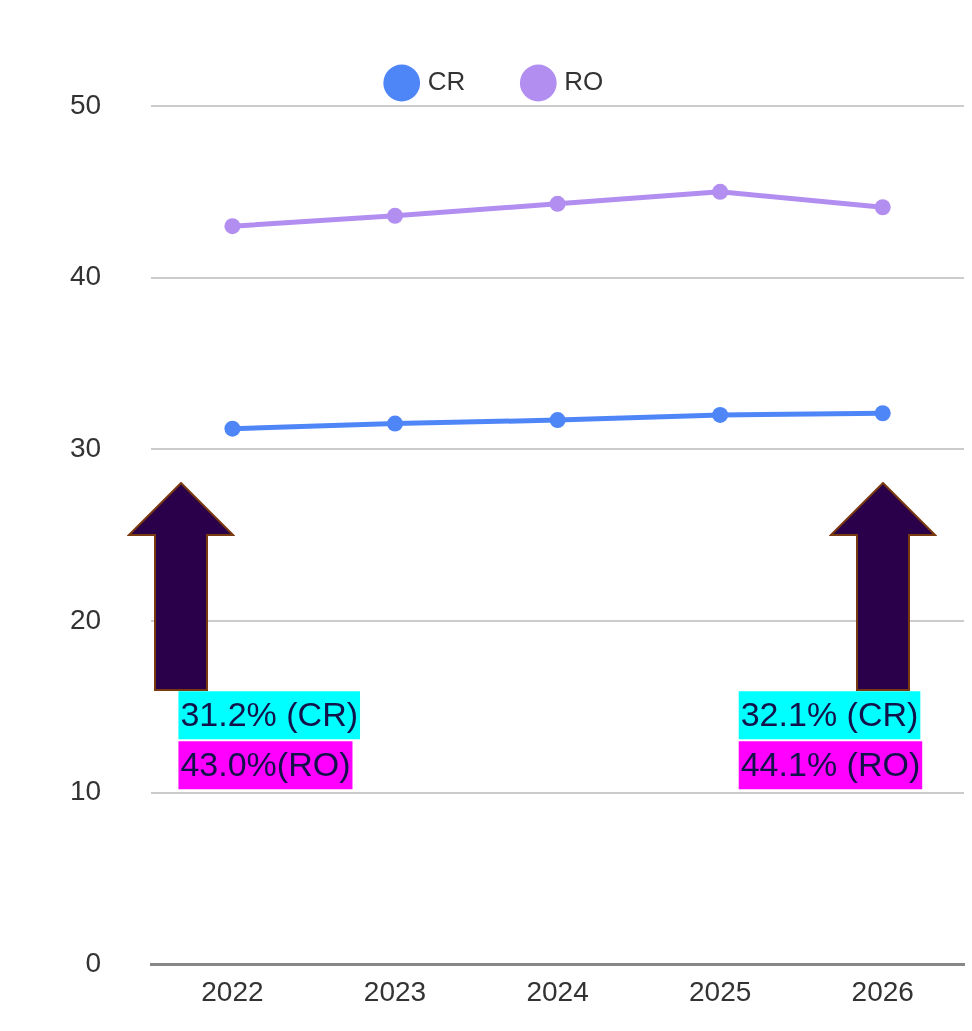 The image size is (972, 1031). I want to click on y-tick-label: 10, so click(85, 791).